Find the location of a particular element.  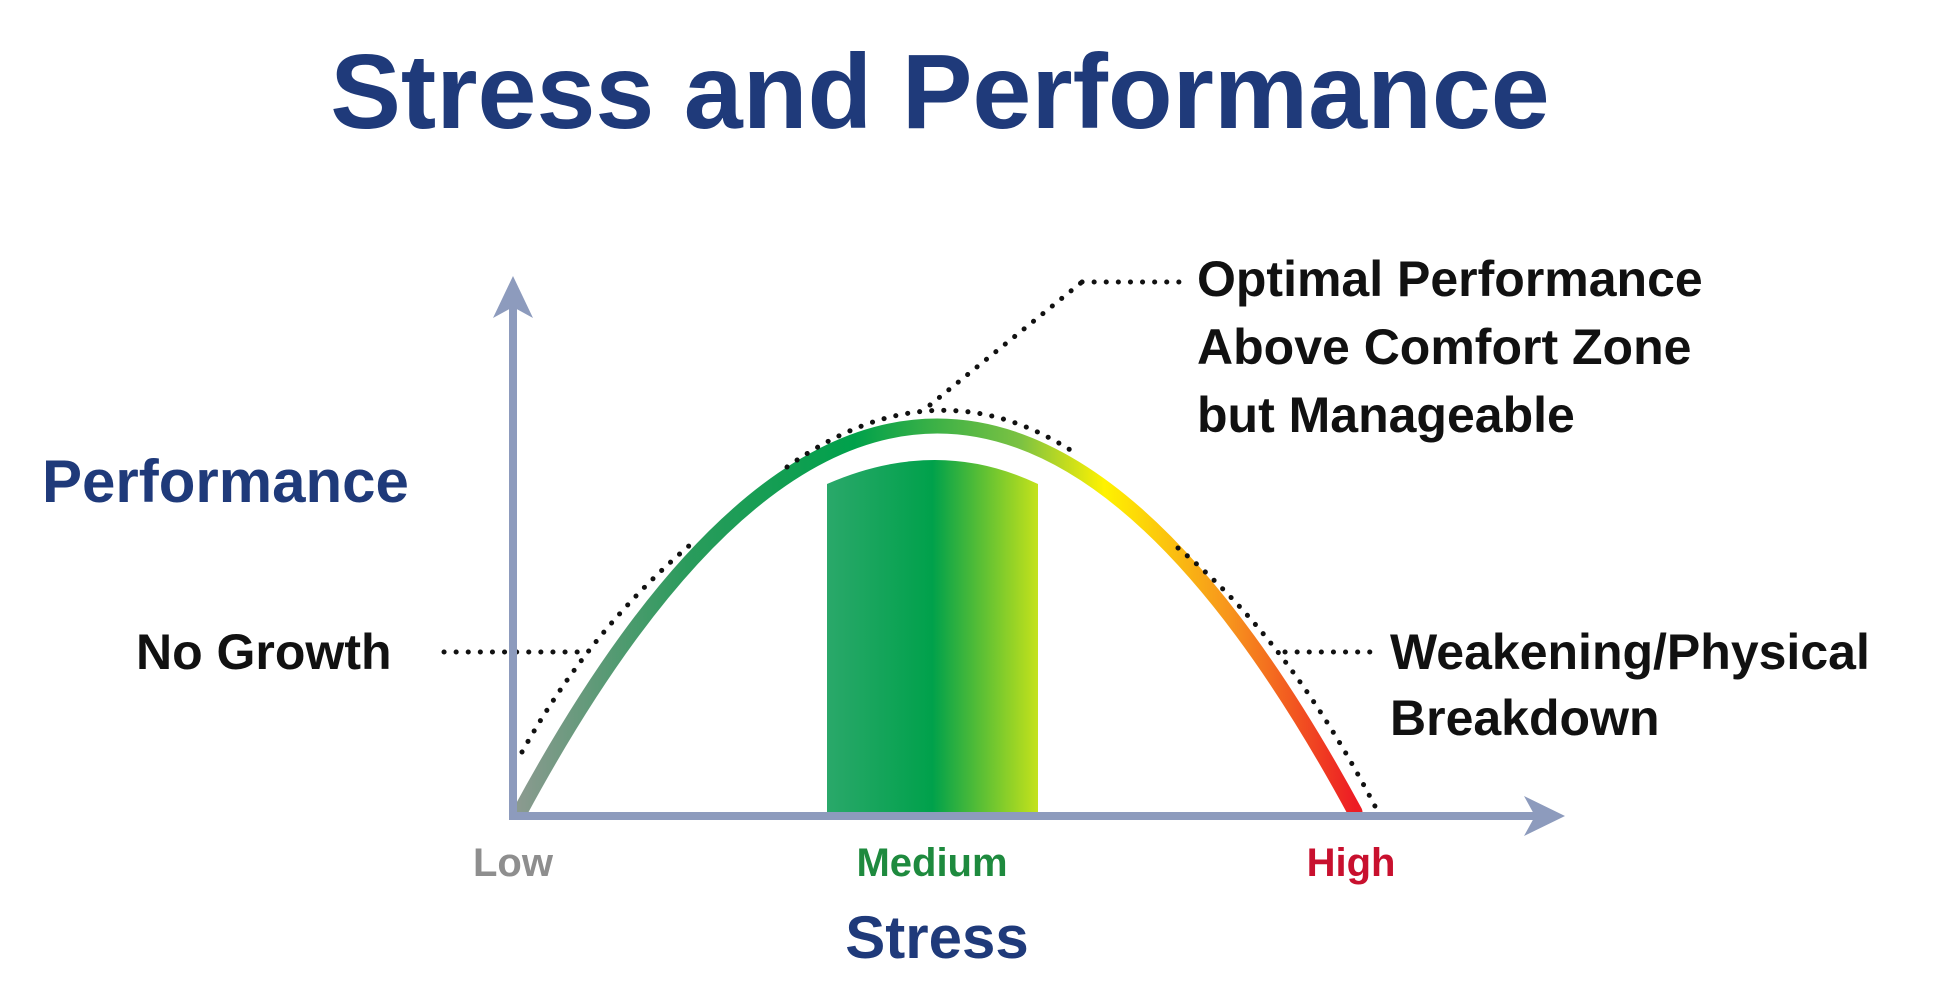

annotation-optimal-line-1: Optimal Performance is located at coordinates (1450, 279).